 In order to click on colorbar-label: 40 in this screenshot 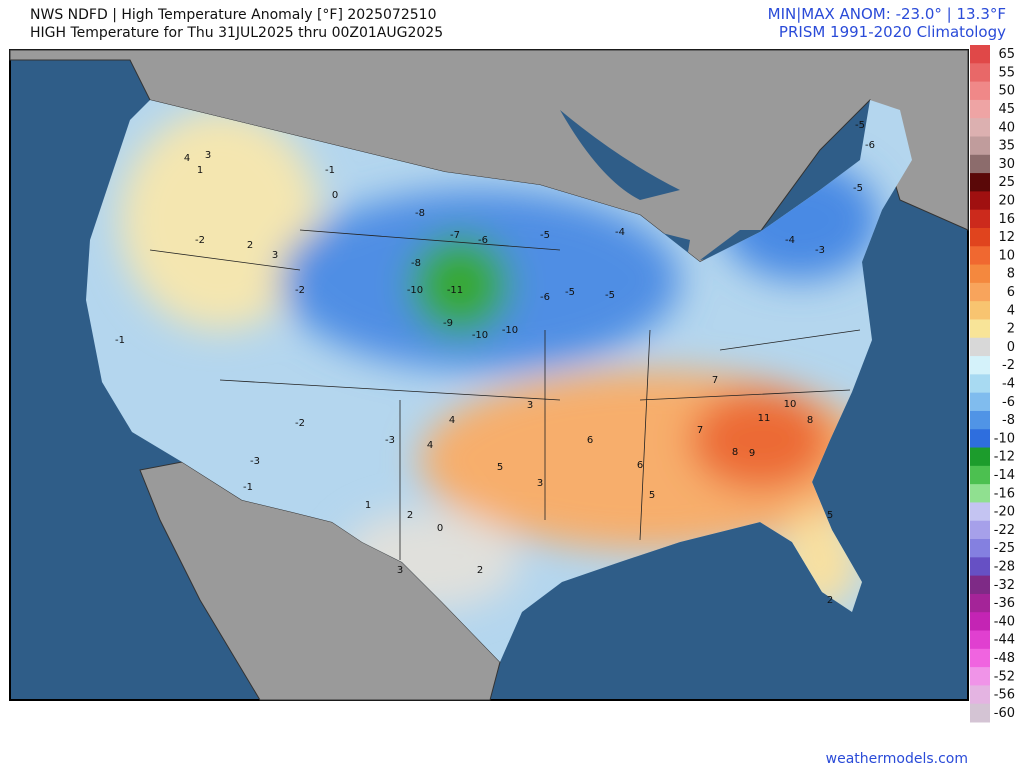, I will do `click(1006, 127)`.